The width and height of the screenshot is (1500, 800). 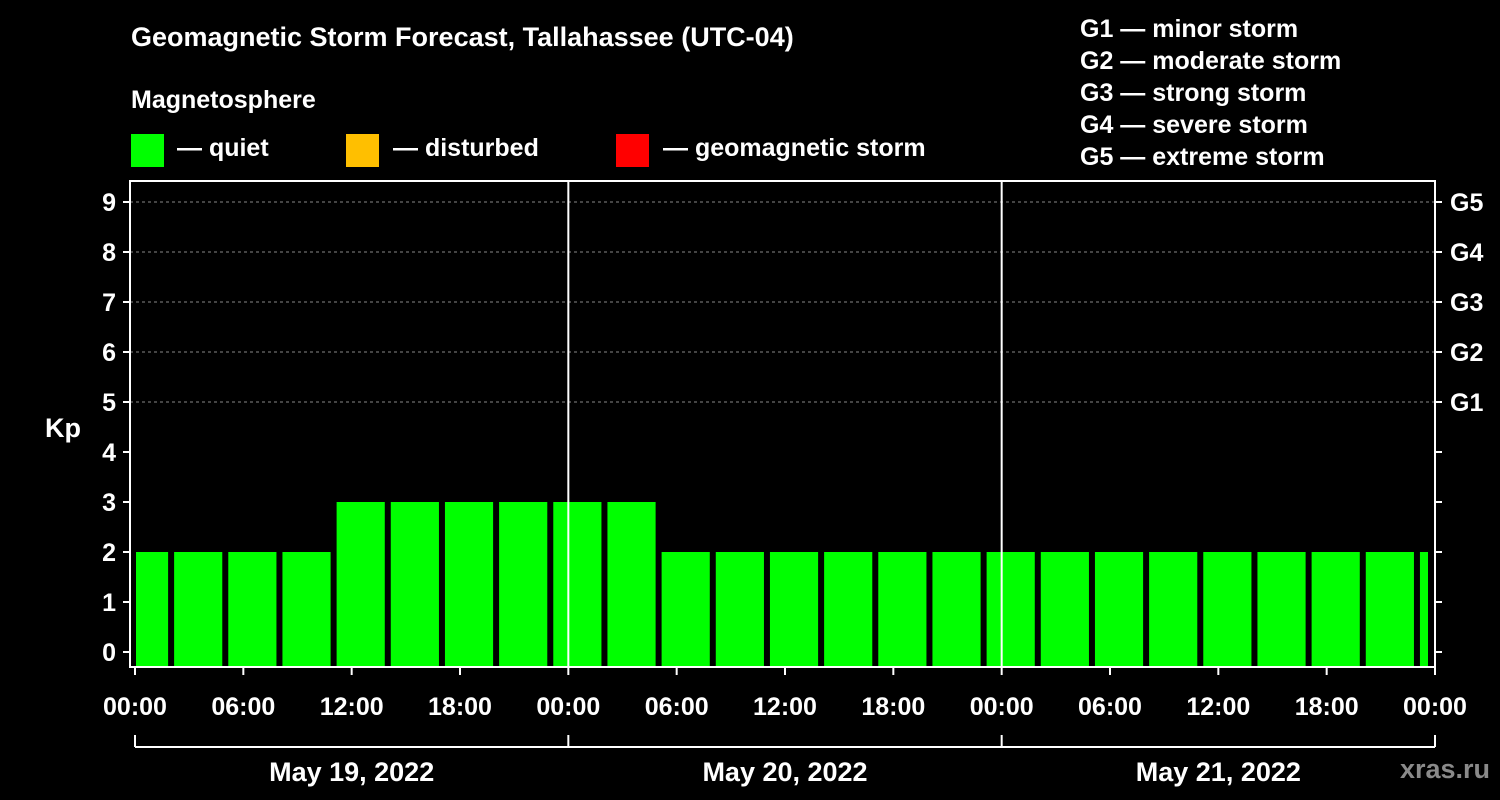 What do you see at coordinates (109, 553) in the screenshot?
I see `y-tick-label: 2` at bounding box center [109, 553].